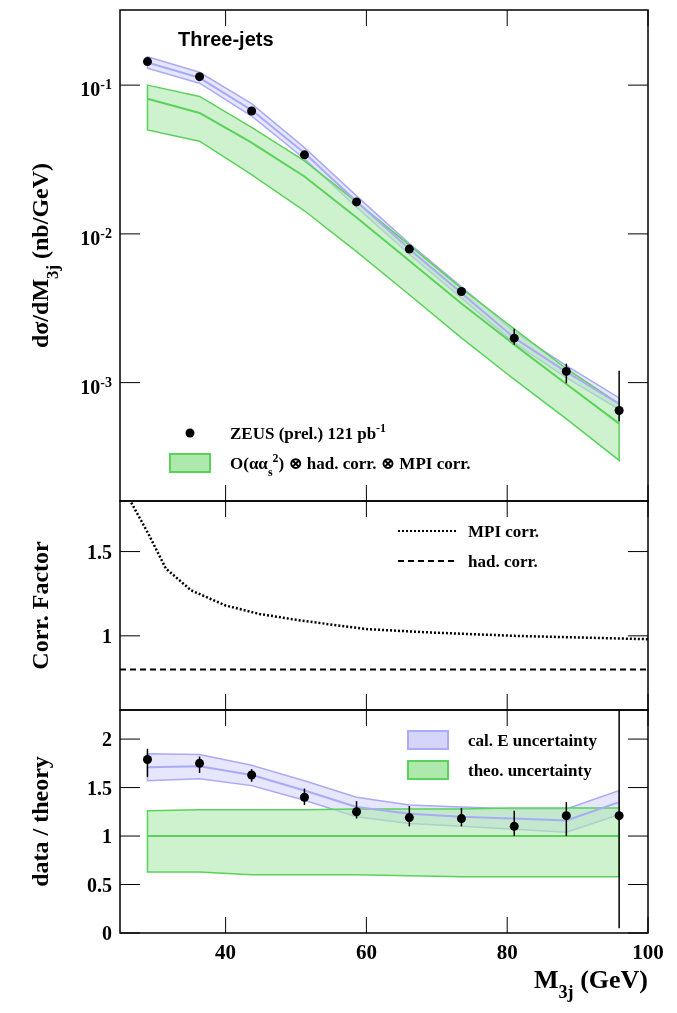  I want to click on text: Three-jets, so click(226, 39).